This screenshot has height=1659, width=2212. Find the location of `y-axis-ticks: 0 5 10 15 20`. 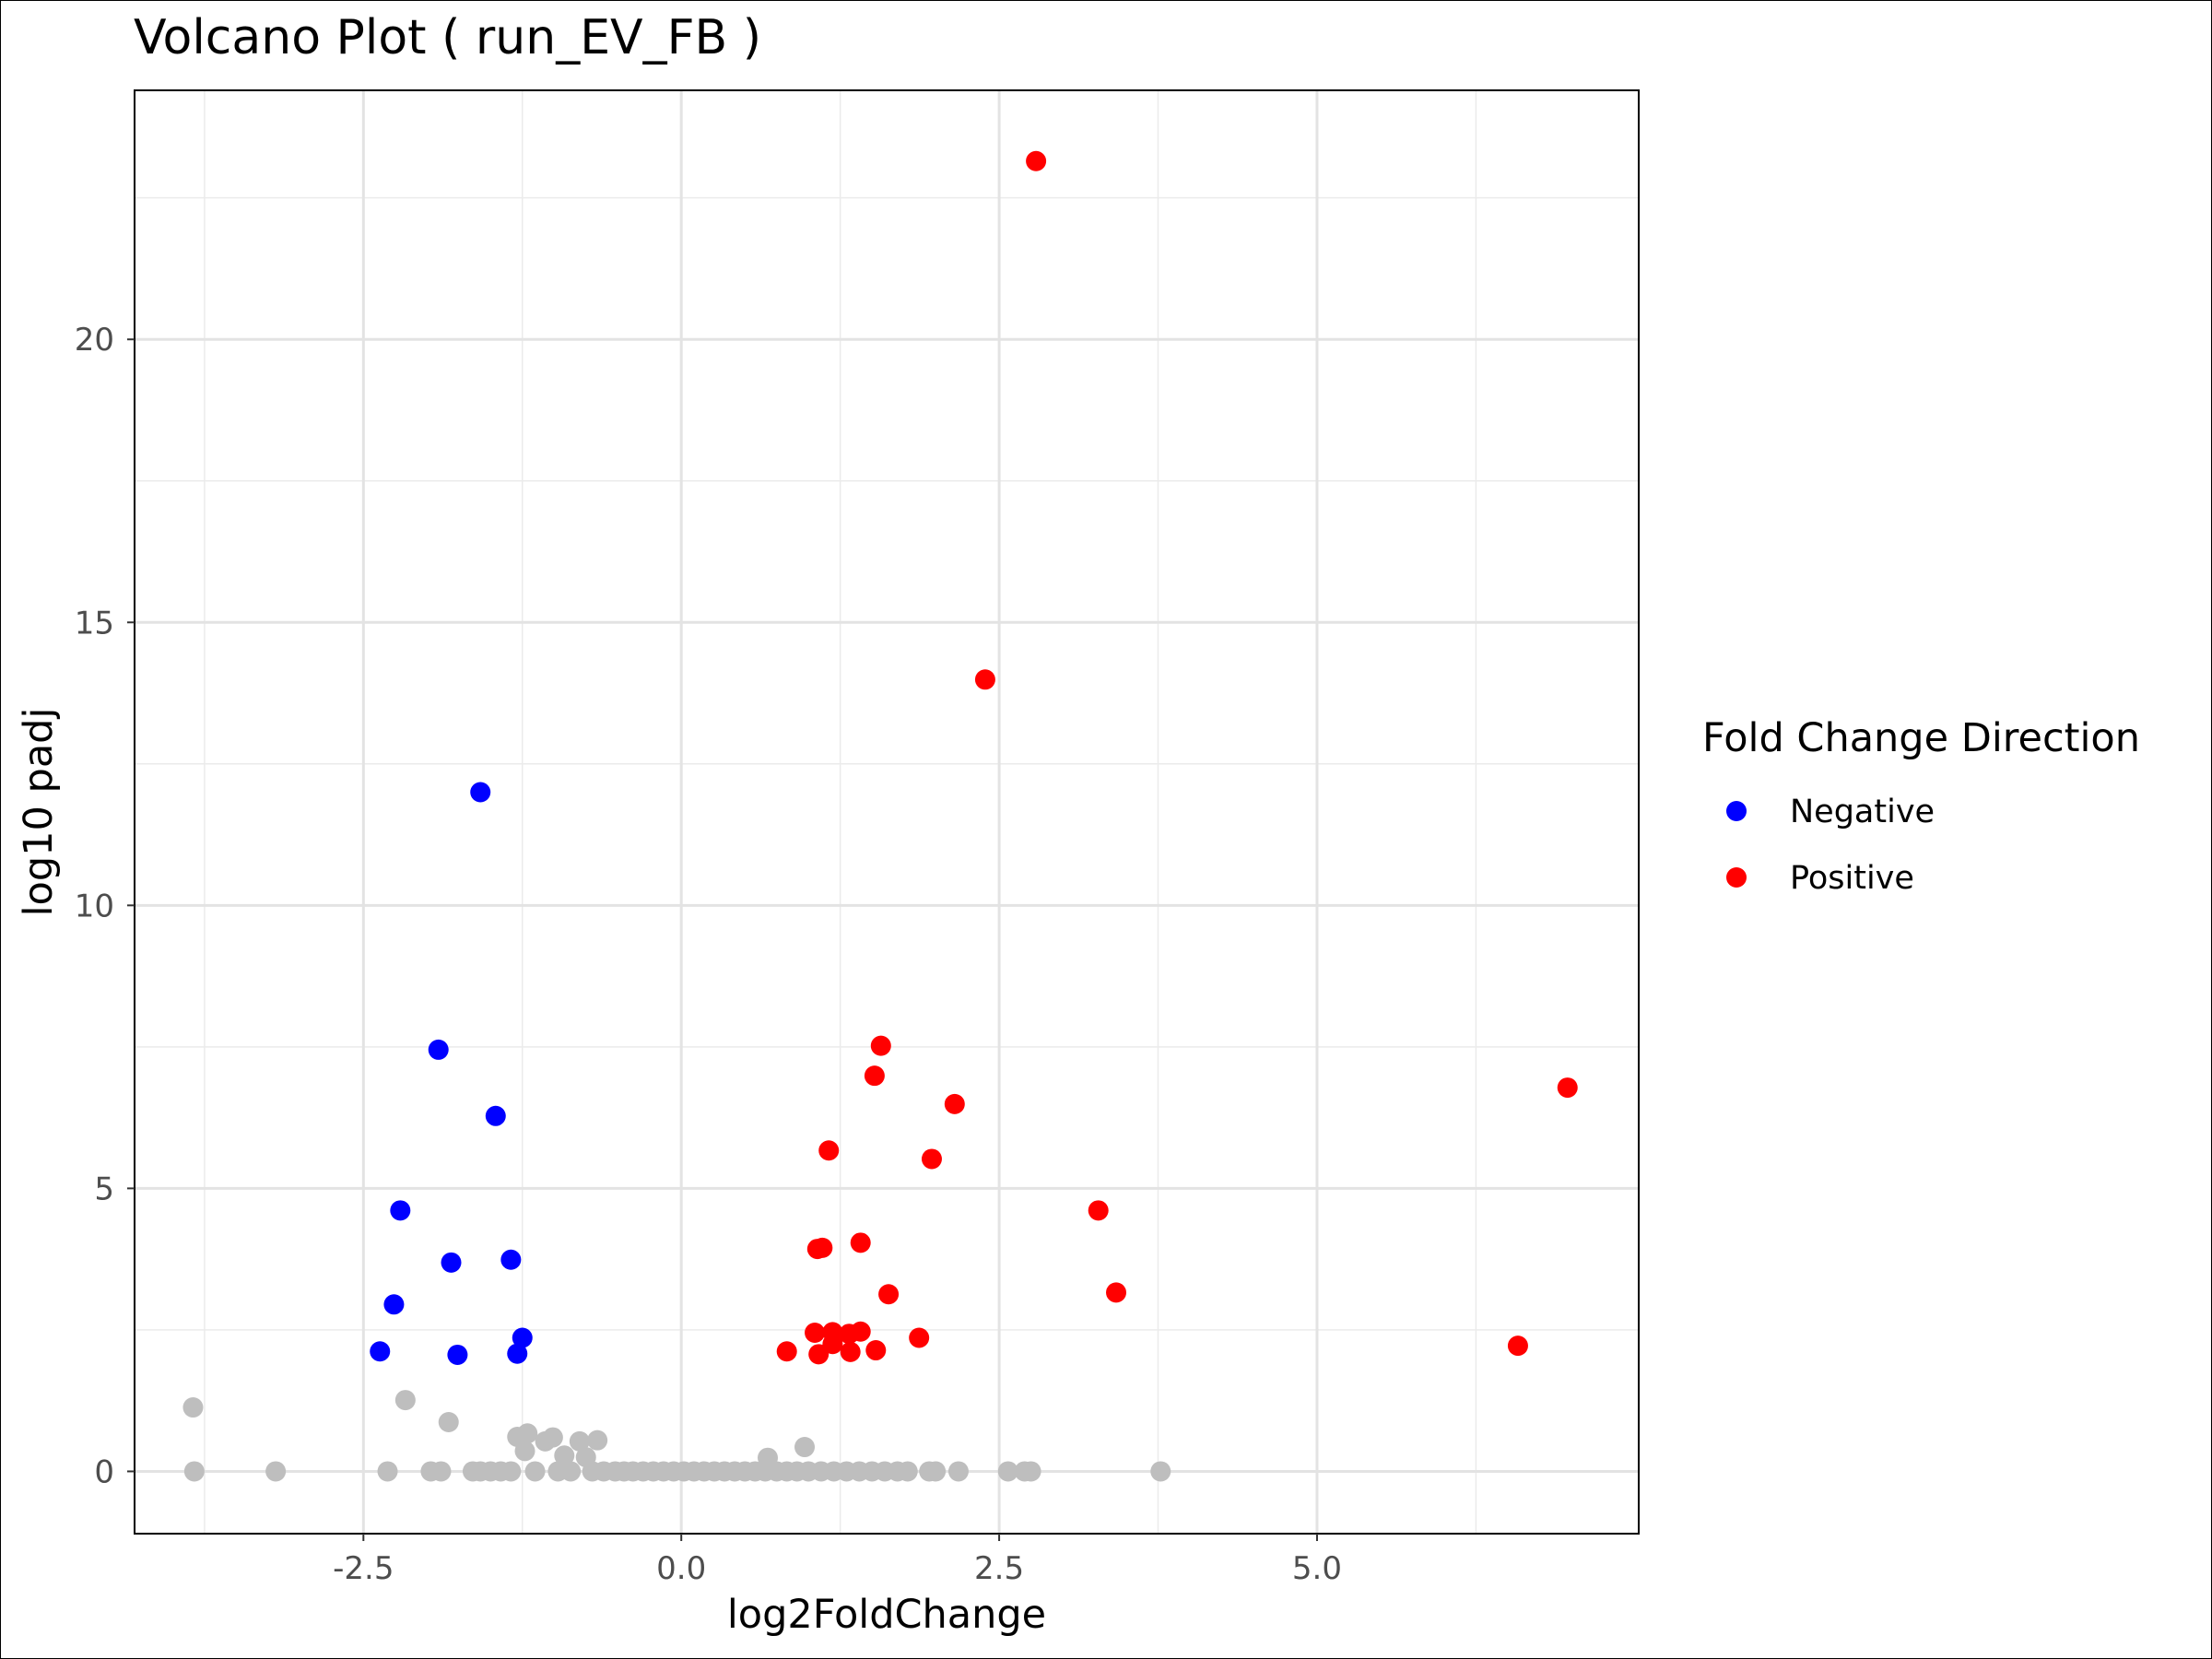

y-axis-ticks: 0 5 10 15 20 is located at coordinates (105, 906).